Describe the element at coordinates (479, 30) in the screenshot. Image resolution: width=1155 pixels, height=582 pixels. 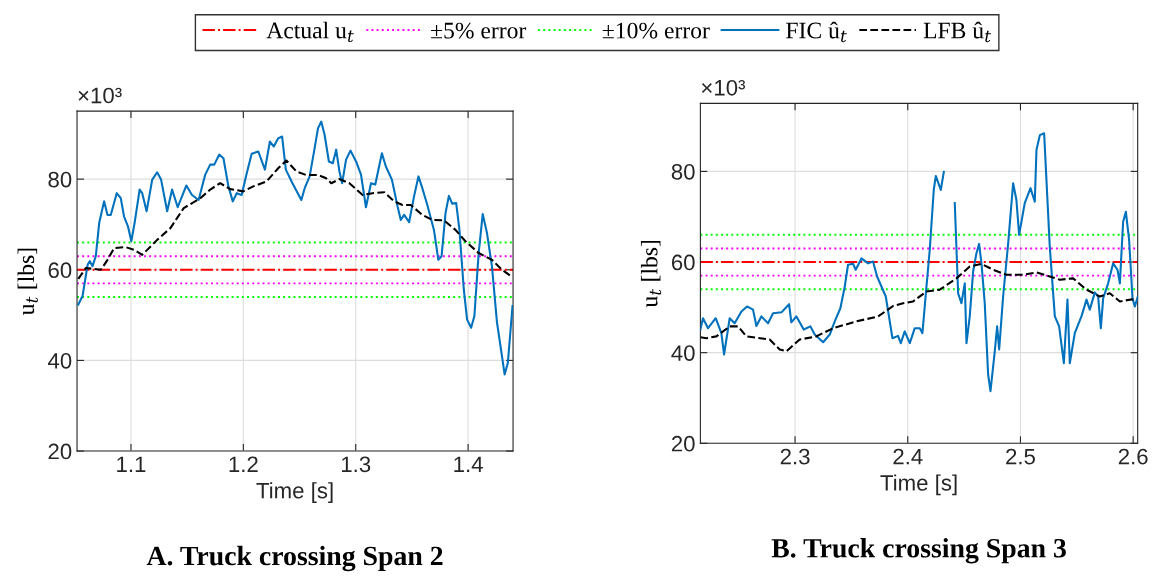
I see `legend-label: ±5% error` at that location.